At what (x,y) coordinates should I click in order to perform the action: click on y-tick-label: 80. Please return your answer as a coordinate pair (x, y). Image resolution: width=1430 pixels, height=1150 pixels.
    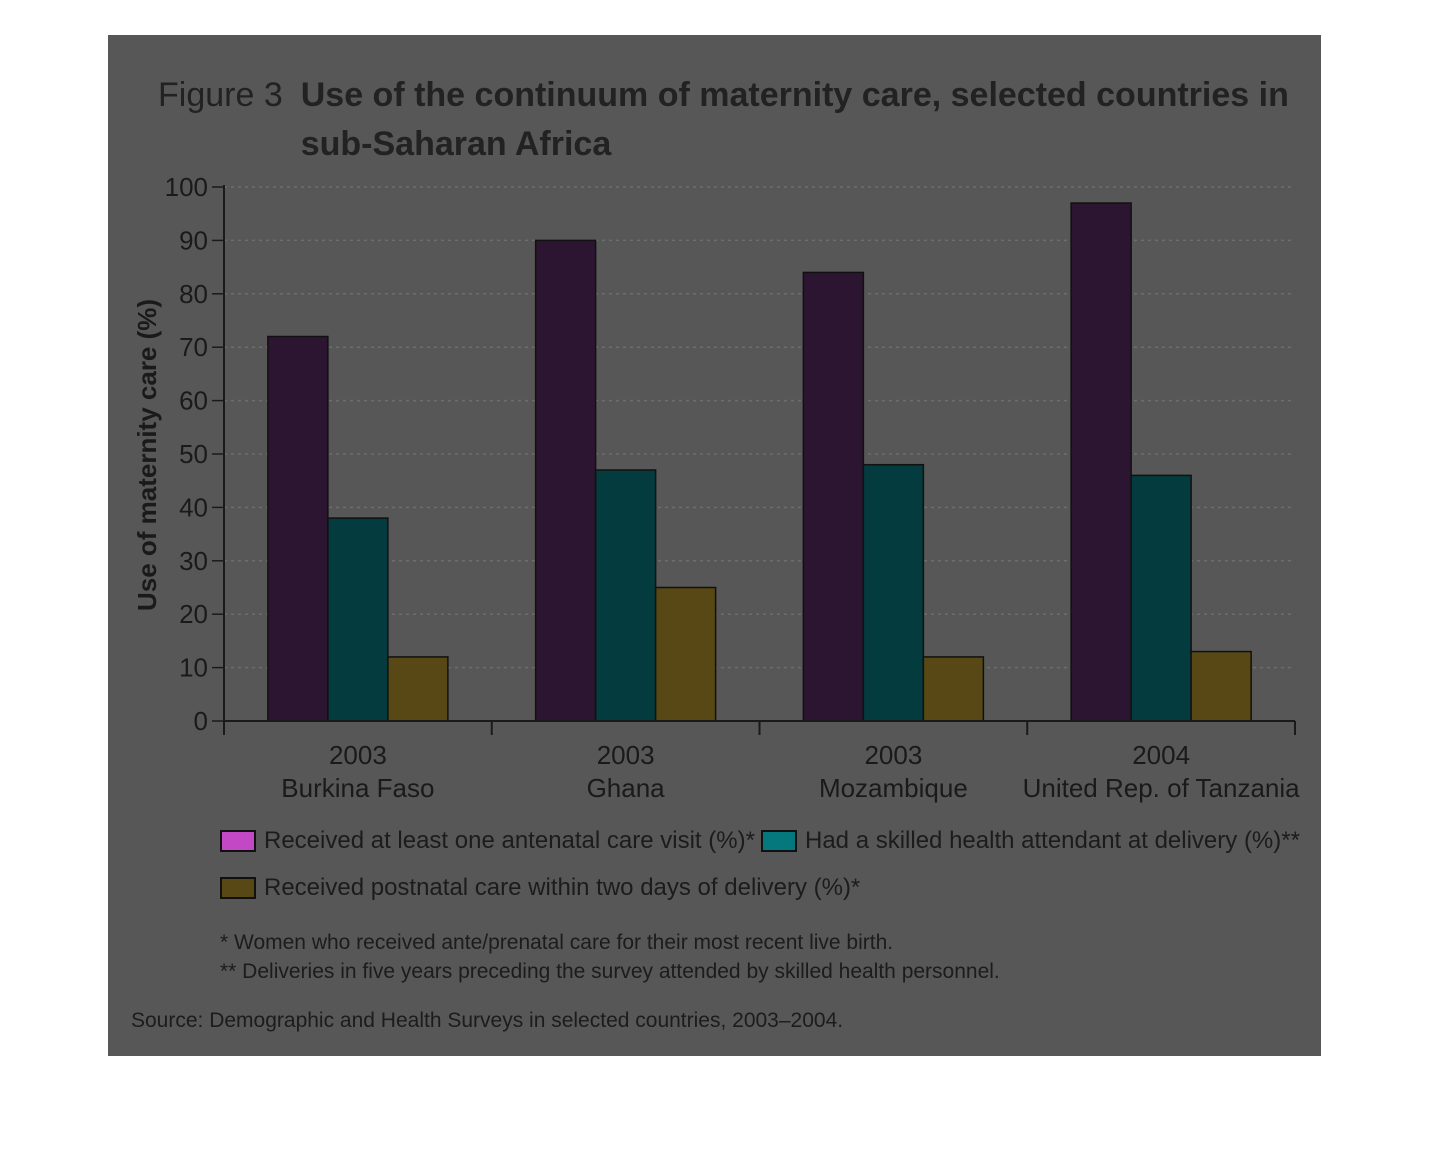
    Looking at the image, I should click on (193, 294).